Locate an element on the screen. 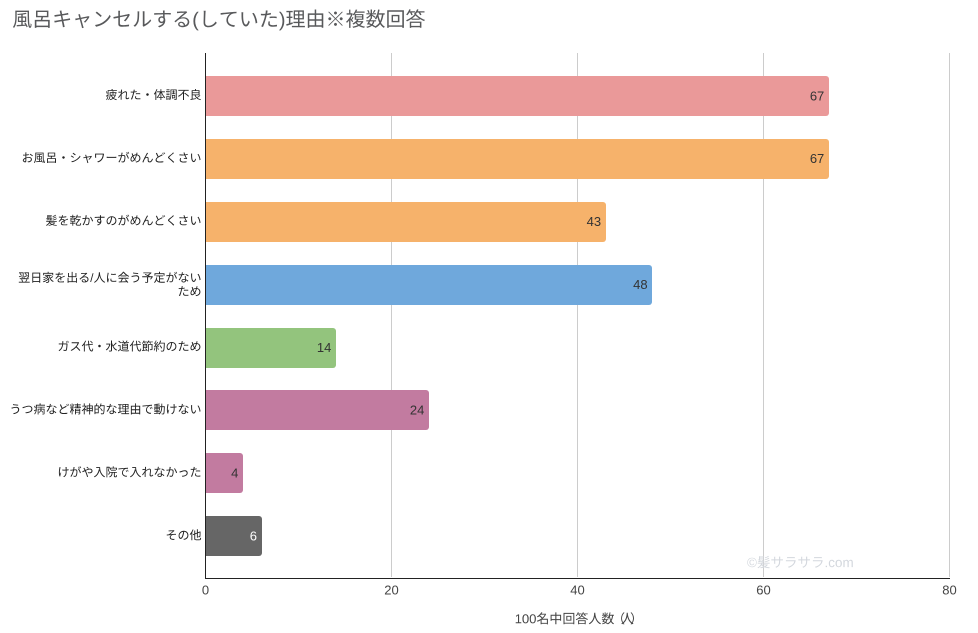 Image resolution: width=978 pixels, height=633 pixels. svg-text: 14 is located at coordinates (324, 347).